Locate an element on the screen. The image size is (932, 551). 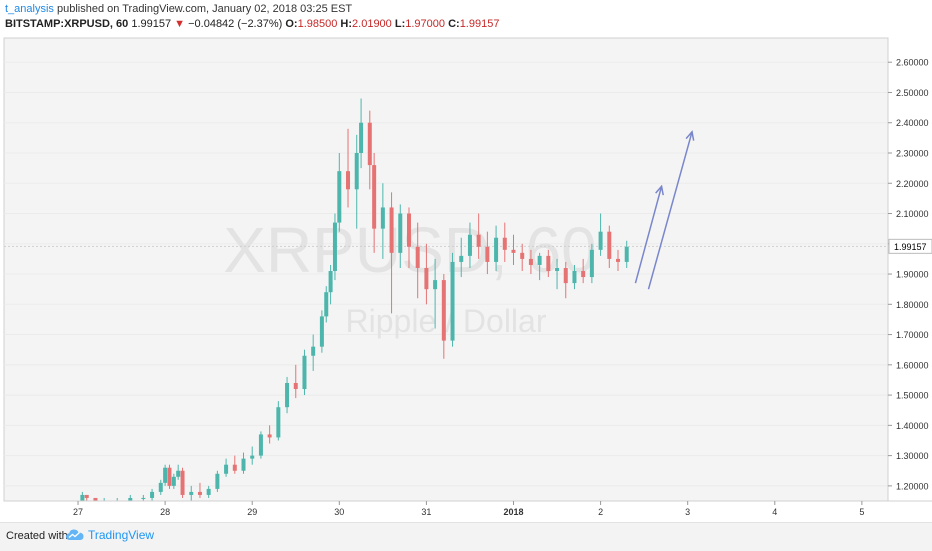
trend-arrows is located at coordinates (664, 210).